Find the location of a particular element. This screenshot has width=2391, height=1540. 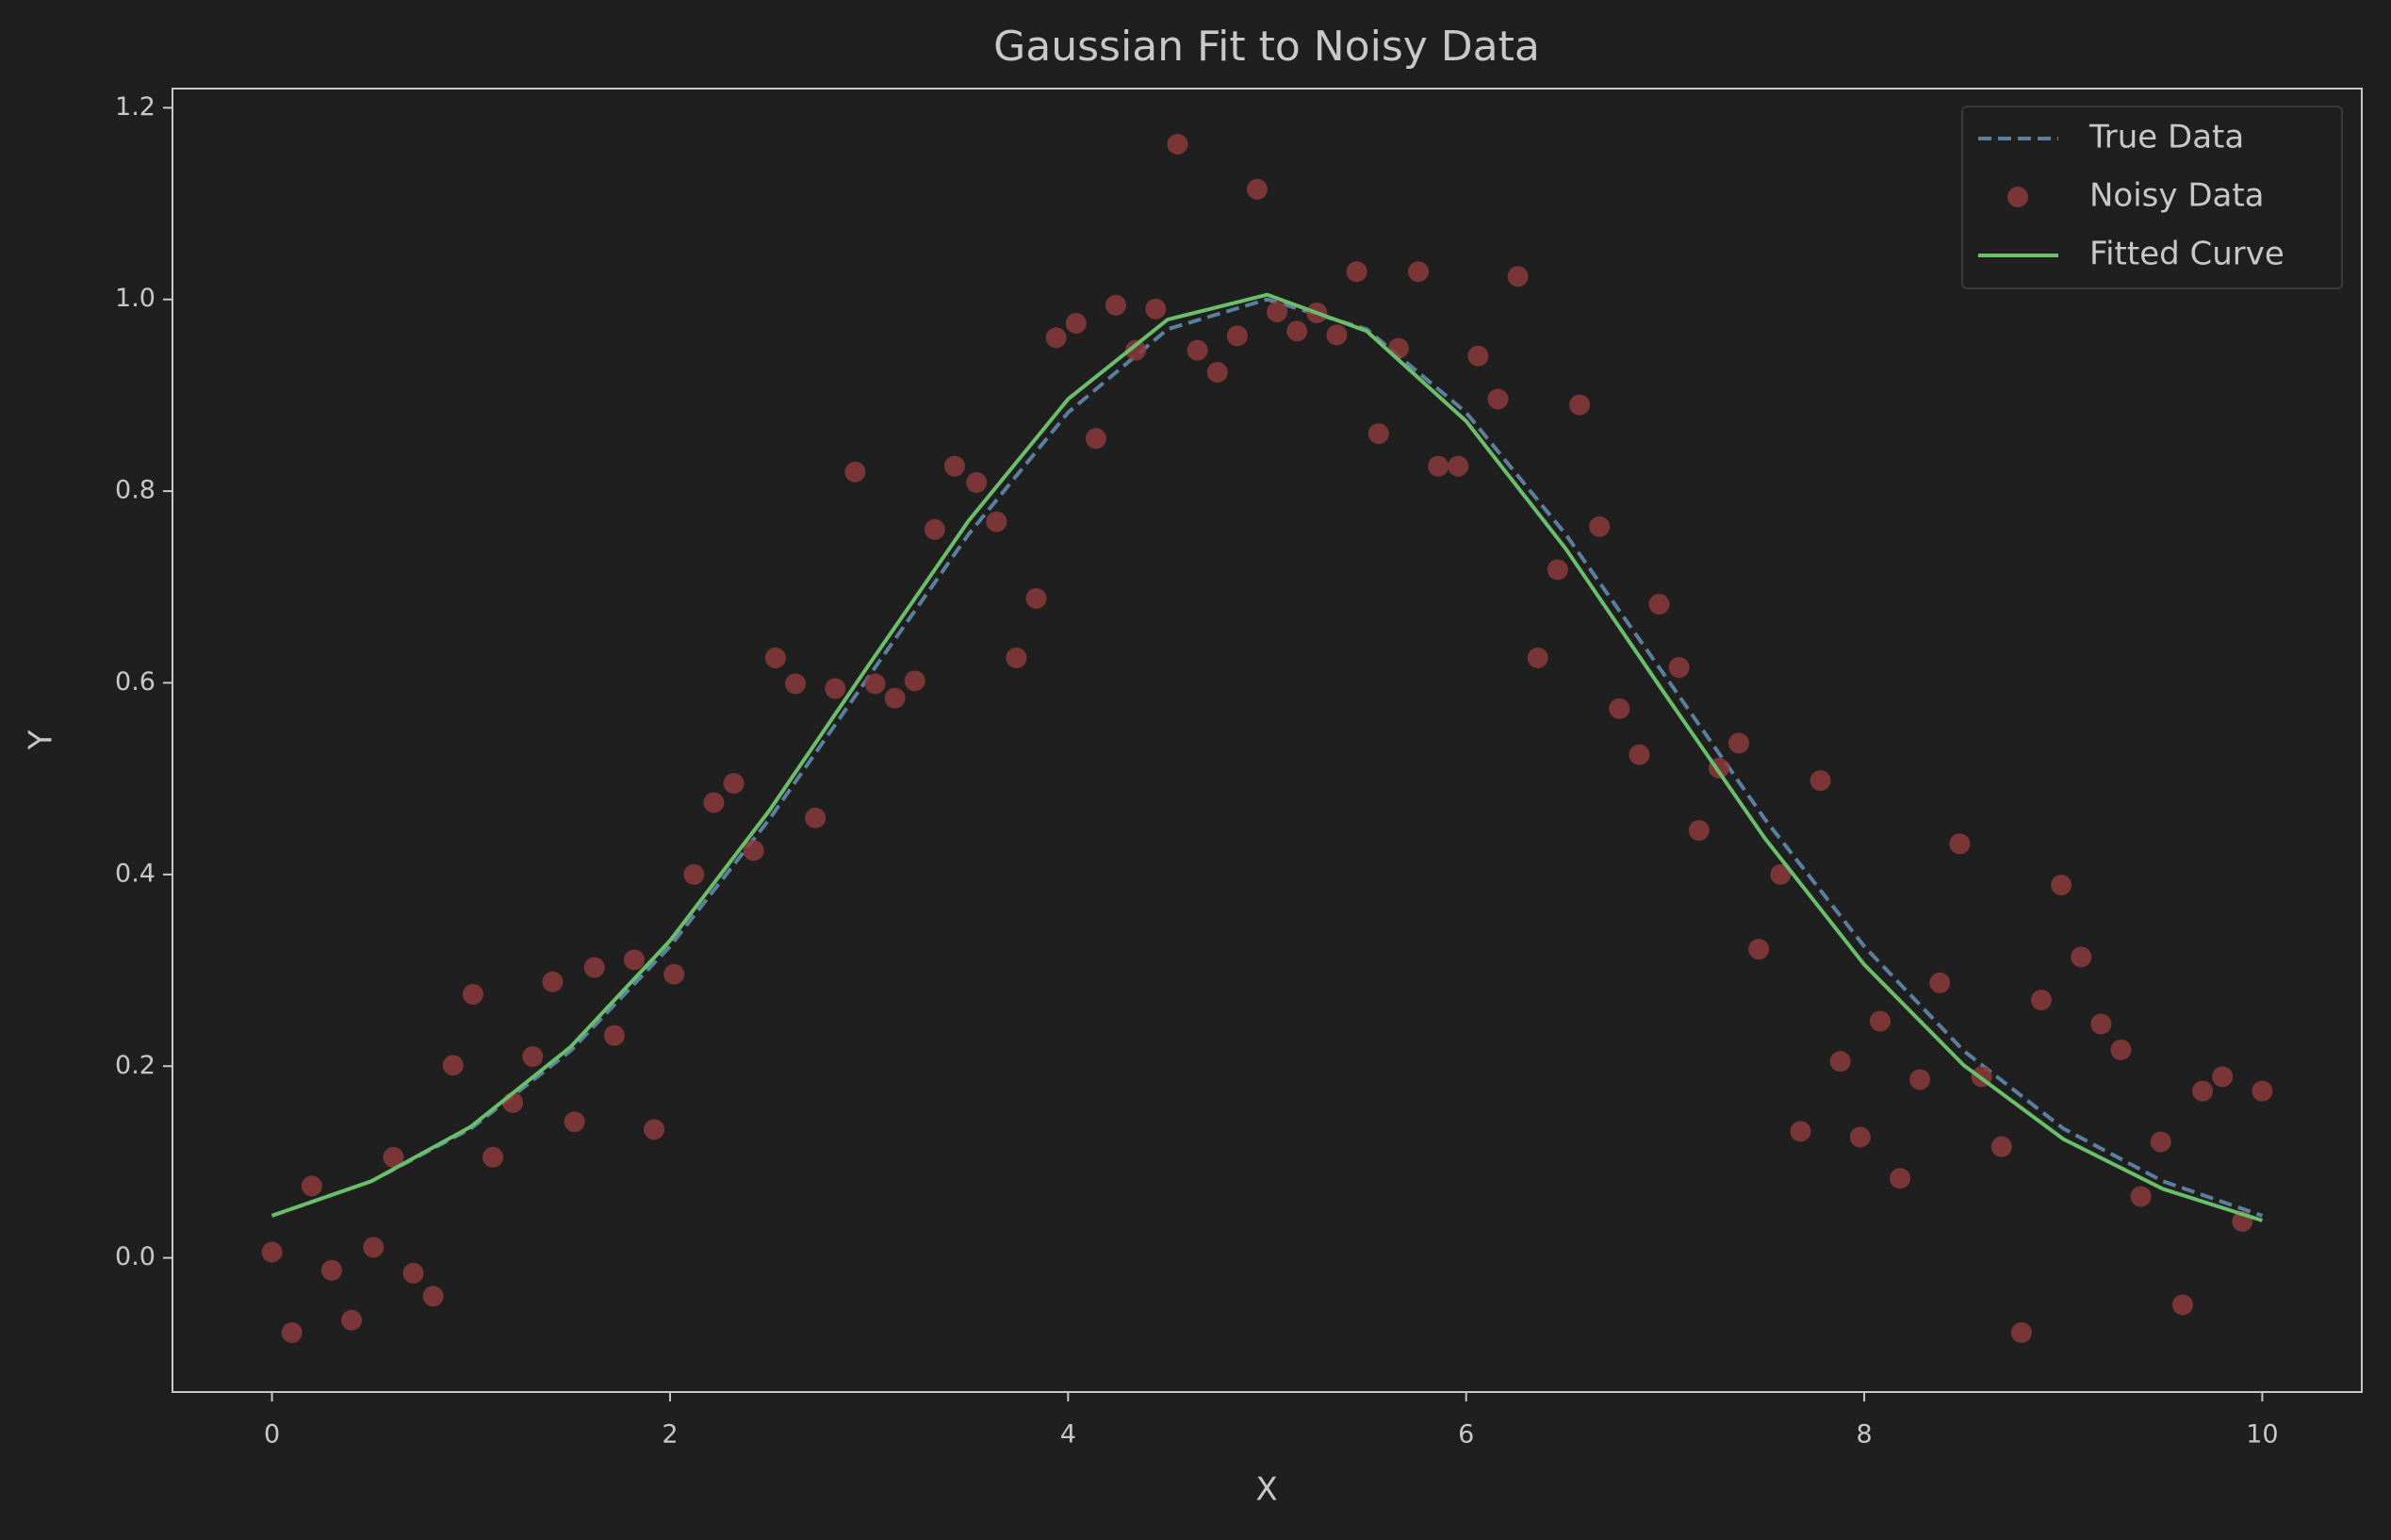

legend-marker is located at coordinates (2017, 197).